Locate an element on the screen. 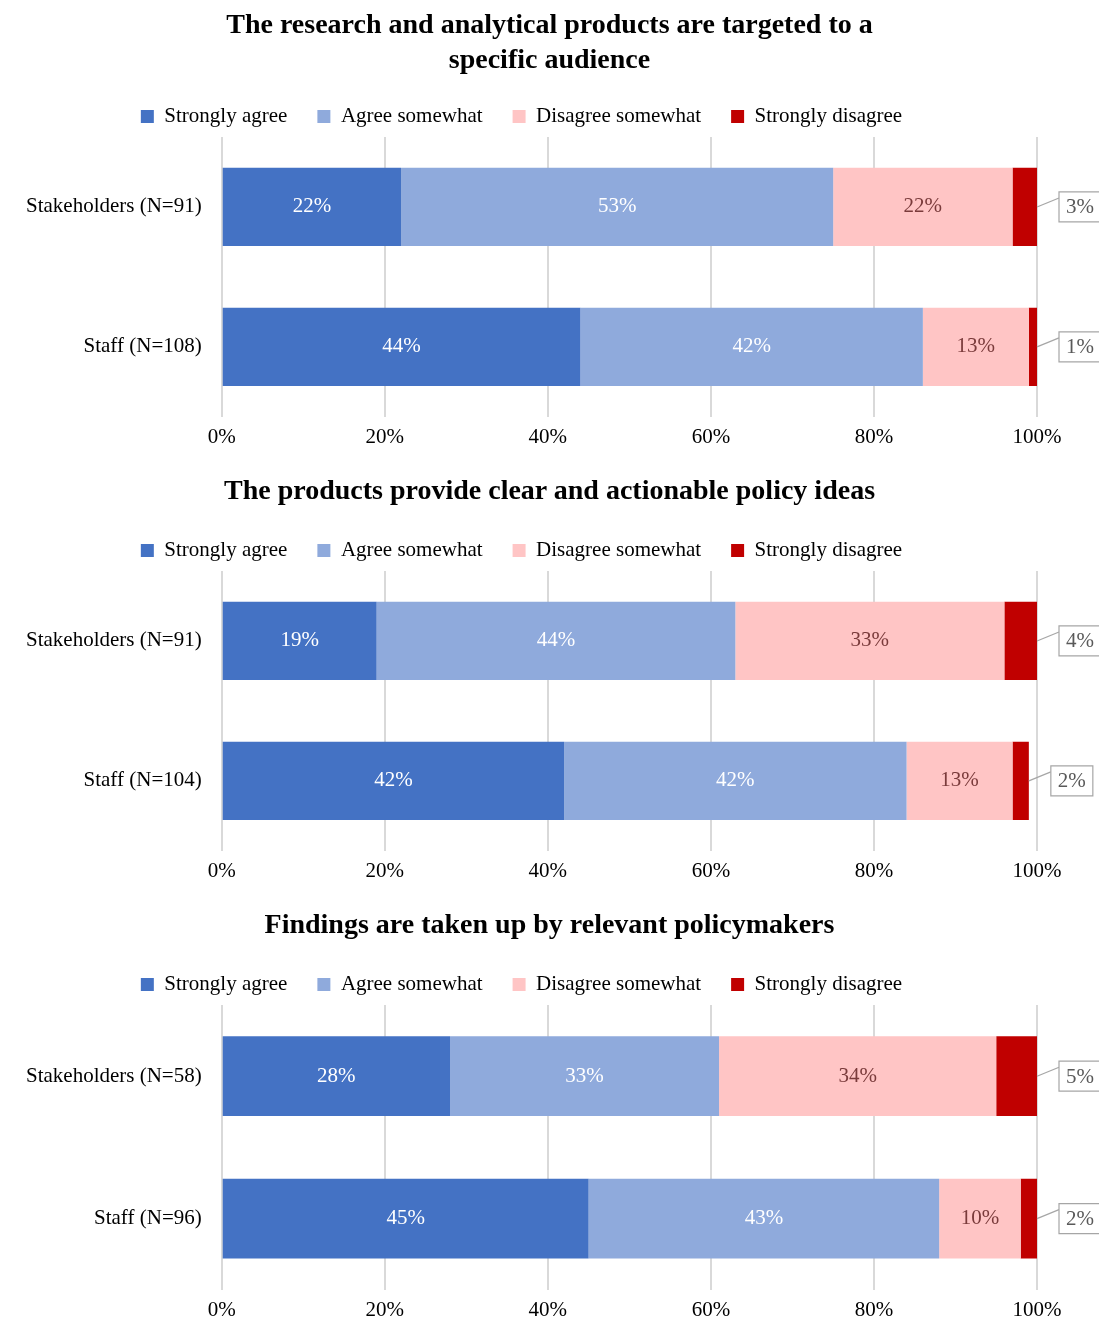 This screenshot has width=1099, height=1339. data-label: 43% is located at coordinates (764, 1217).